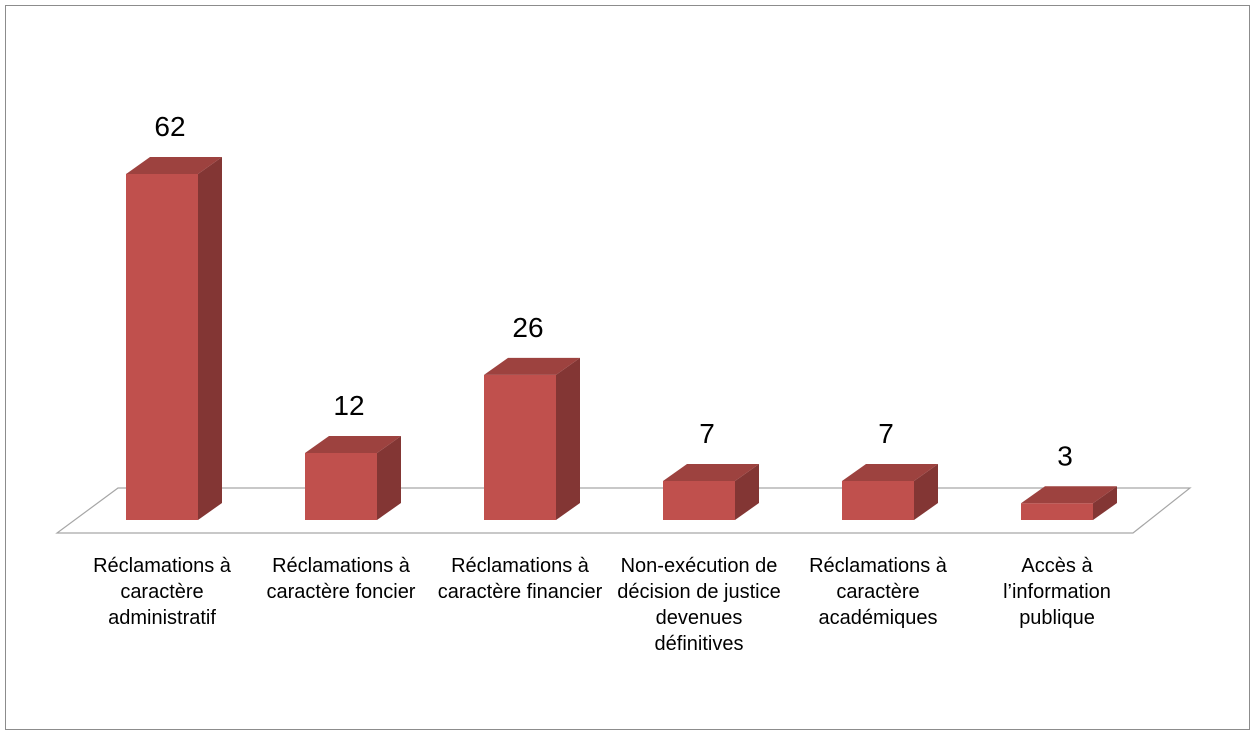 Image resolution: width=1257 pixels, height=736 pixels. Describe the element at coordinates (878, 592) in the screenshot. I see `category-label: Réclamations à caractère académiques` at that location.